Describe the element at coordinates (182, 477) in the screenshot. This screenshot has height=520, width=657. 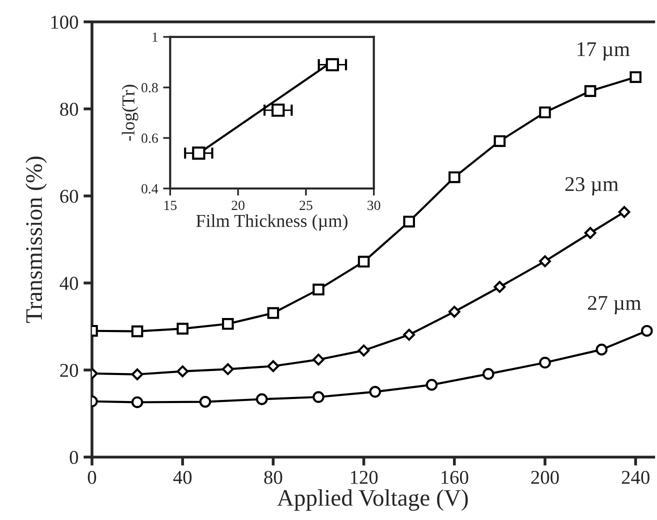
I see `x-tick-label: 40` at that location.